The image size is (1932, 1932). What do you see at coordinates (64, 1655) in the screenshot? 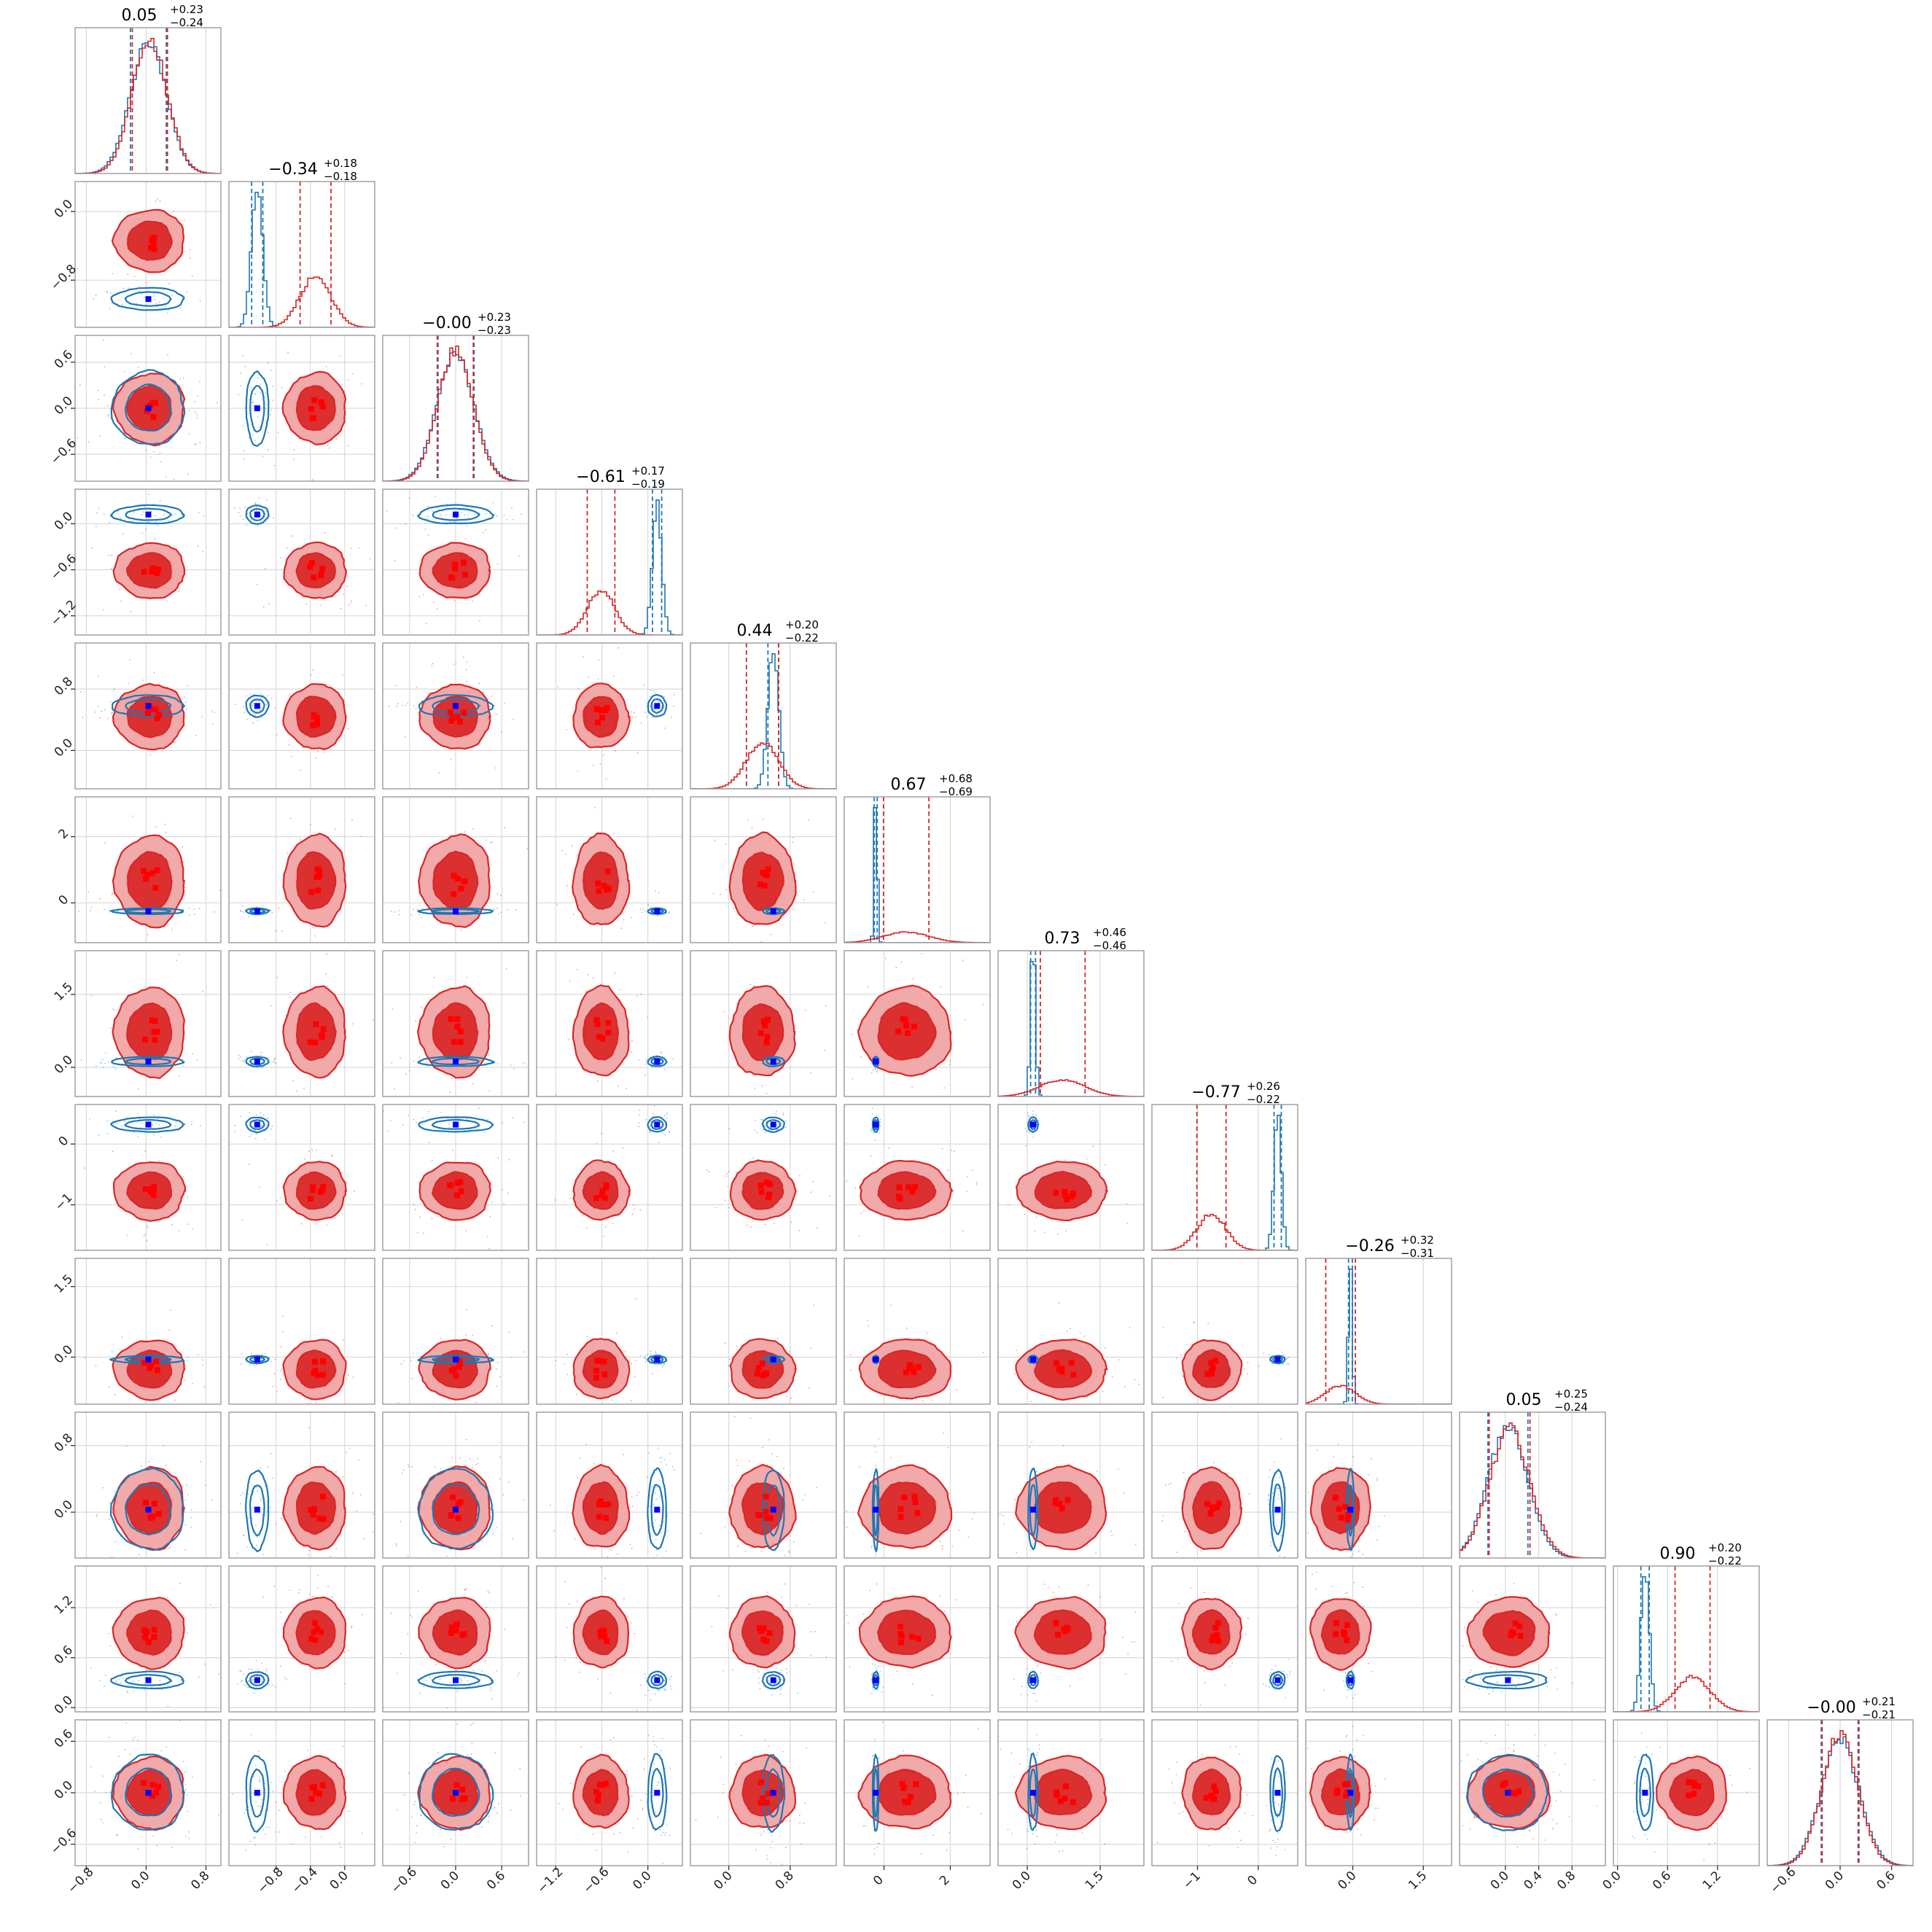
I see `y-tick-label: 0.6` at bounding box center [64, 1655].